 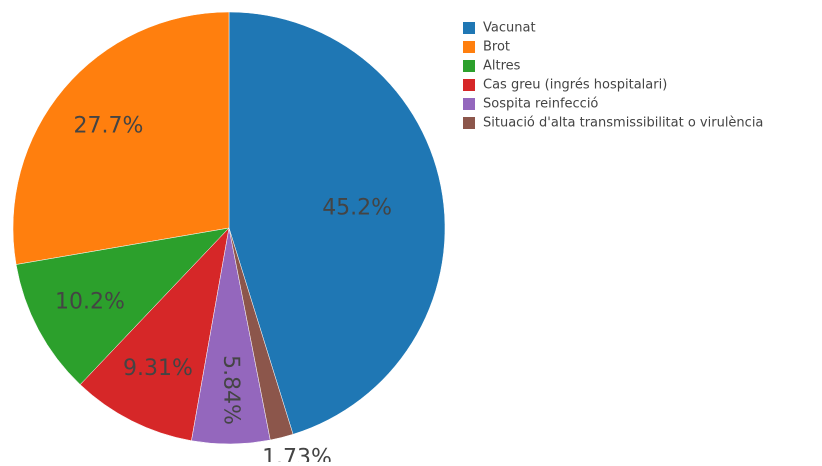 I want to click on slice-label: 5.84%, so click(x=231, y=390).